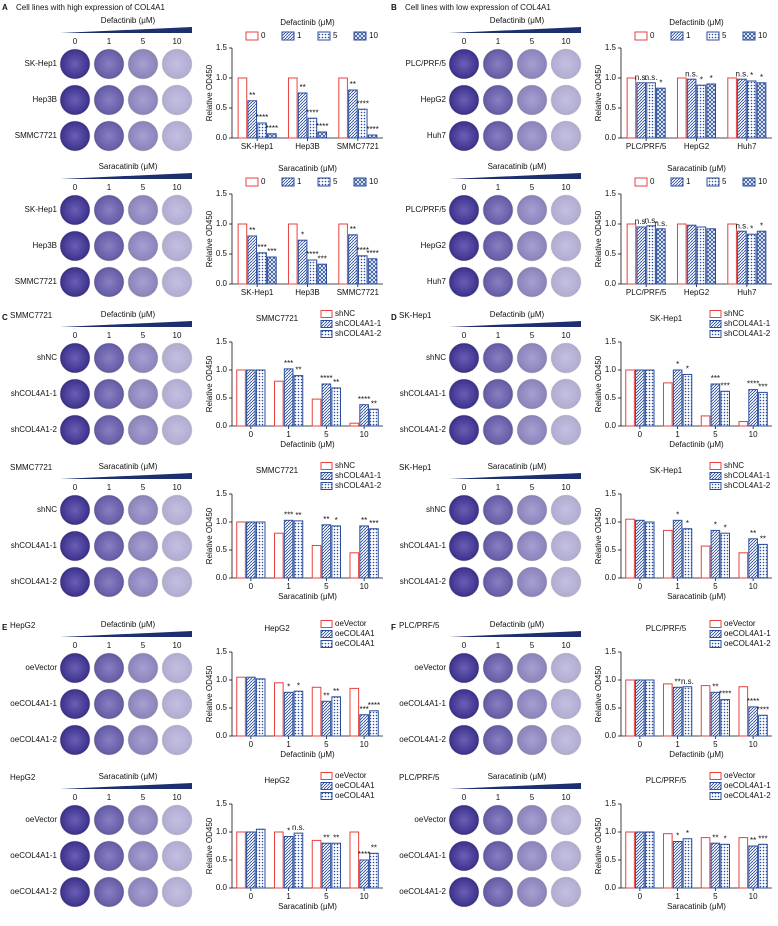 The height and width of the screenshot is (926, 778). What do you see at coordinates (419, 777) in the screenshot?
I see `cell-line: PLC/PRF/5` at bounding box center [419, 777].